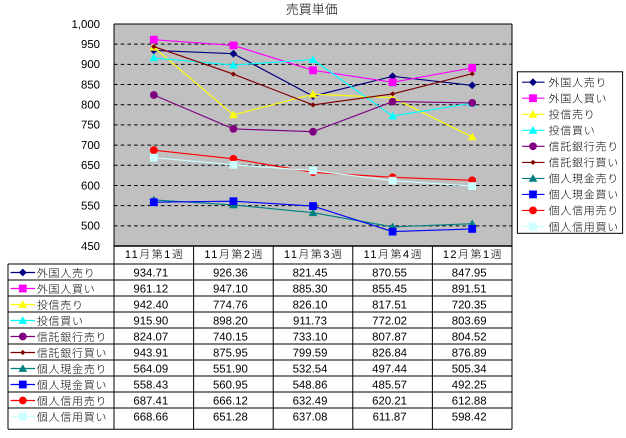  Describe the element at coordinates (90, 84) in the screenshot. I see `svg-text: 850` at that location.